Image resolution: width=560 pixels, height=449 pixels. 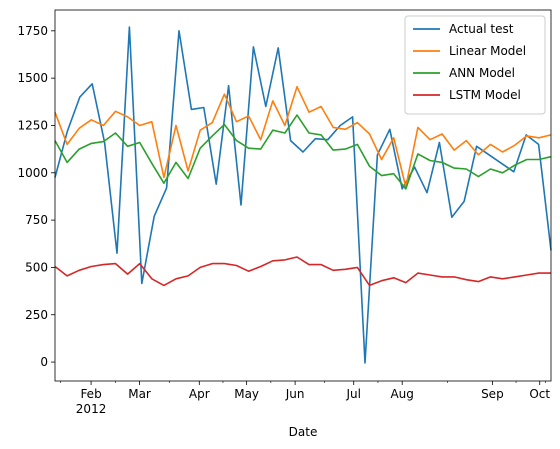 What do you see at coordinates (32, 173) in the screenshot?
I see `y-tick-label: 1000` at bounding box center [32, 173].